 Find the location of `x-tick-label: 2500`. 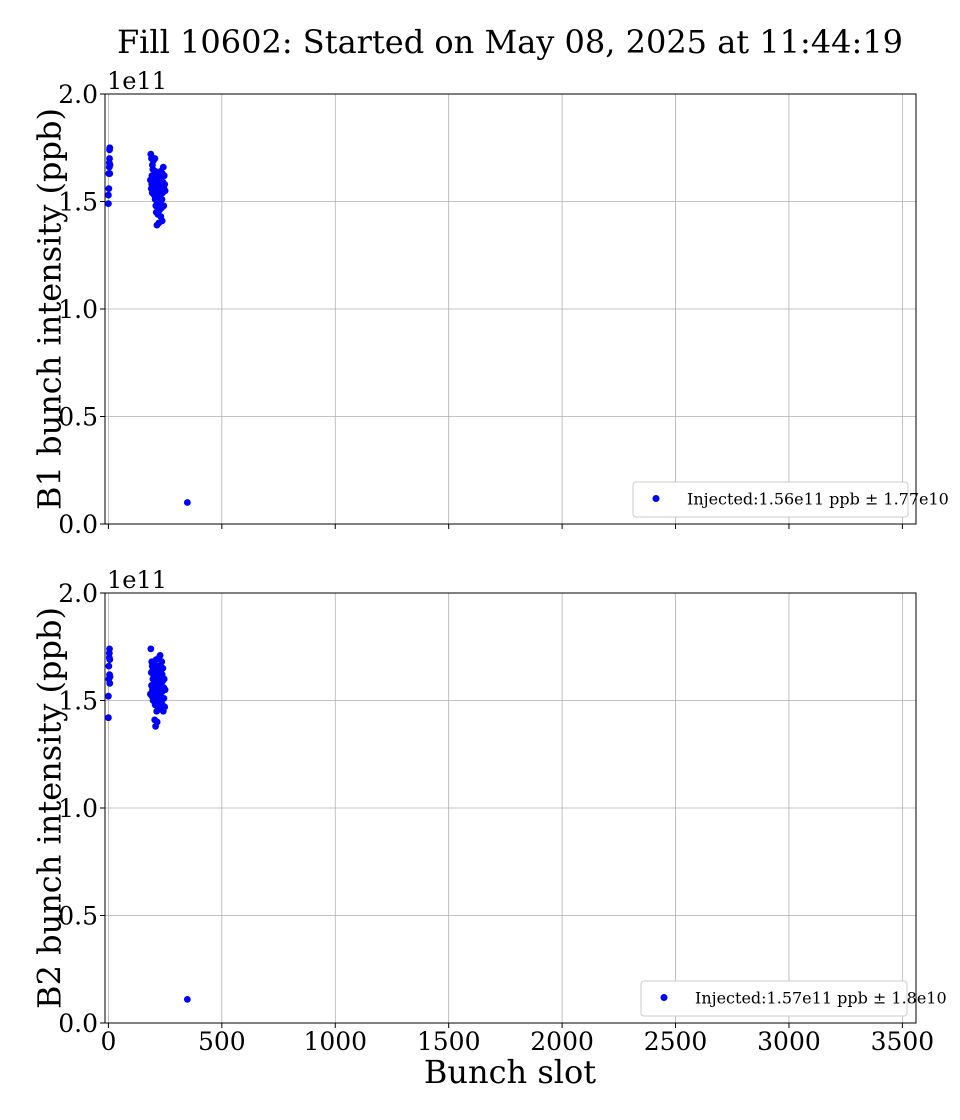

x-tick-label: 2500 is located at coordinates (676, 1041).